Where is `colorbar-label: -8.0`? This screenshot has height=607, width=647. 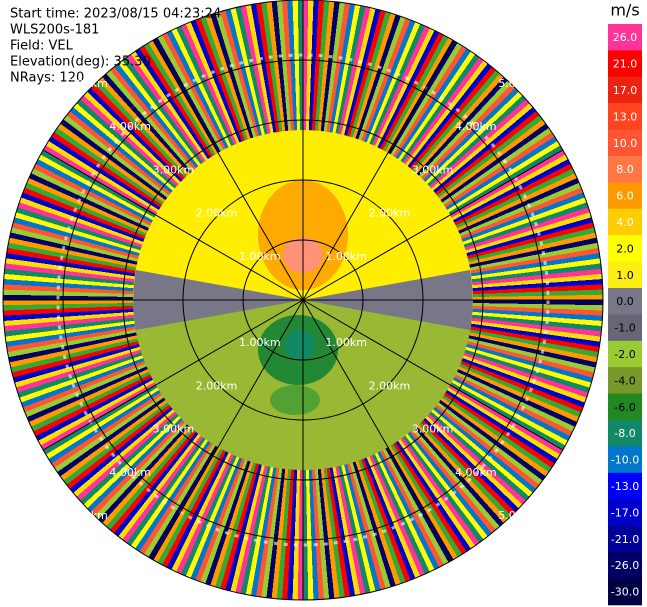
colorbar-label: -8.0 is located at coordinates (624, 433).